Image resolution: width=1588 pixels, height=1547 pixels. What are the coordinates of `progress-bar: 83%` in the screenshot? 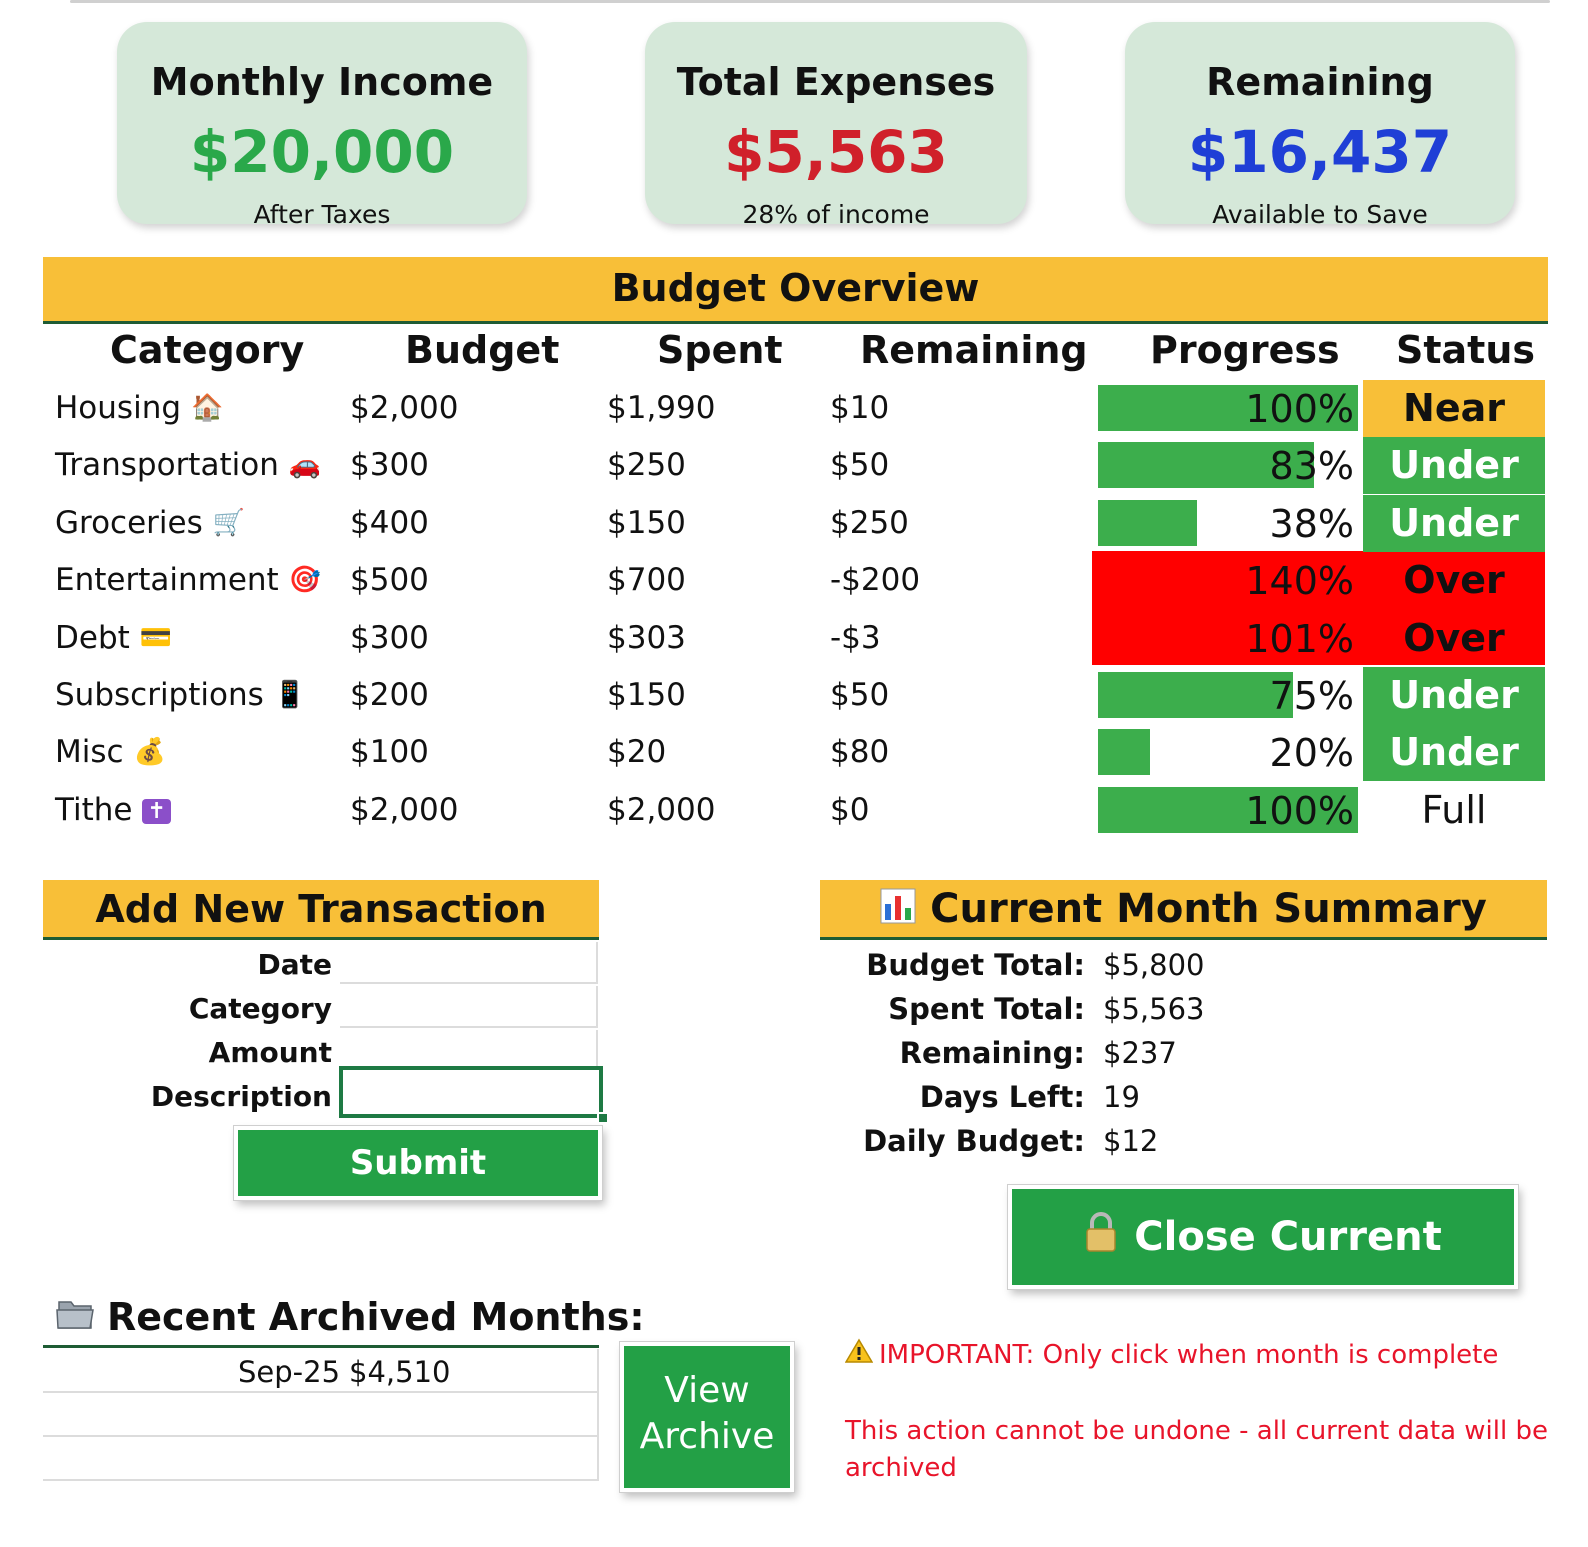 It's located at (1228, 465).